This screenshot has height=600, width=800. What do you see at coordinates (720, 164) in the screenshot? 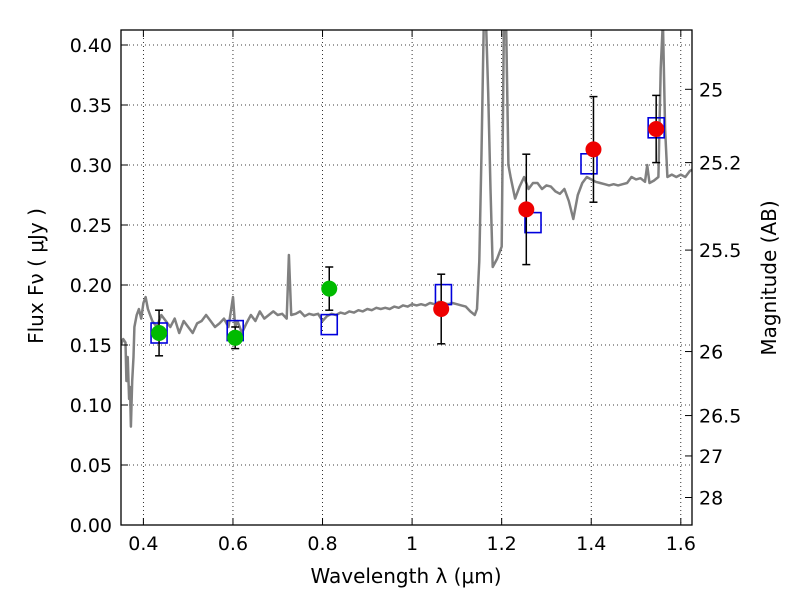
I see `y2-tick-label: 25.2` at bounding box center [720, 164].